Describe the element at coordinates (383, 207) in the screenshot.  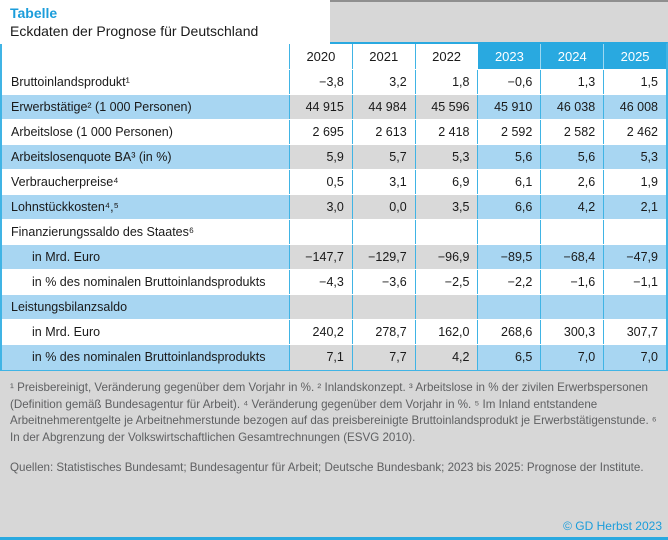
I see `value-cell-2021: 0,0` at that location.